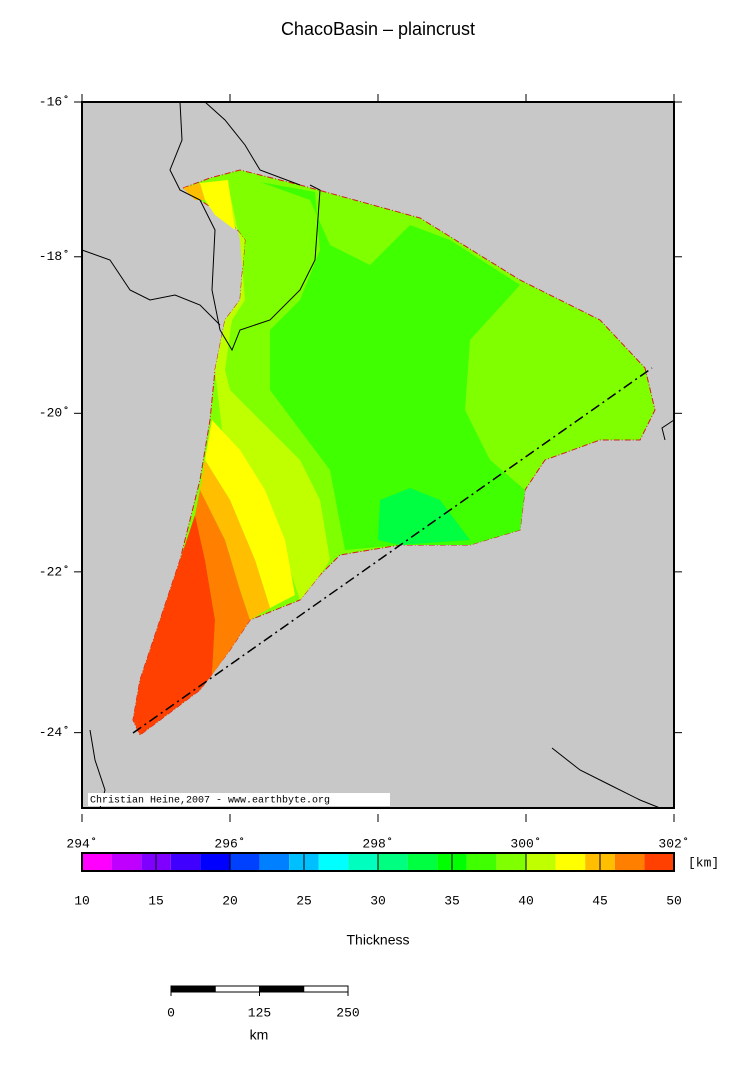 Image resolution: width=741 pixels, height=1068 pixels. Describe the element at coordinates (673, 843) in the screenshot. I see `x-tick-label: 302˚` at that location.